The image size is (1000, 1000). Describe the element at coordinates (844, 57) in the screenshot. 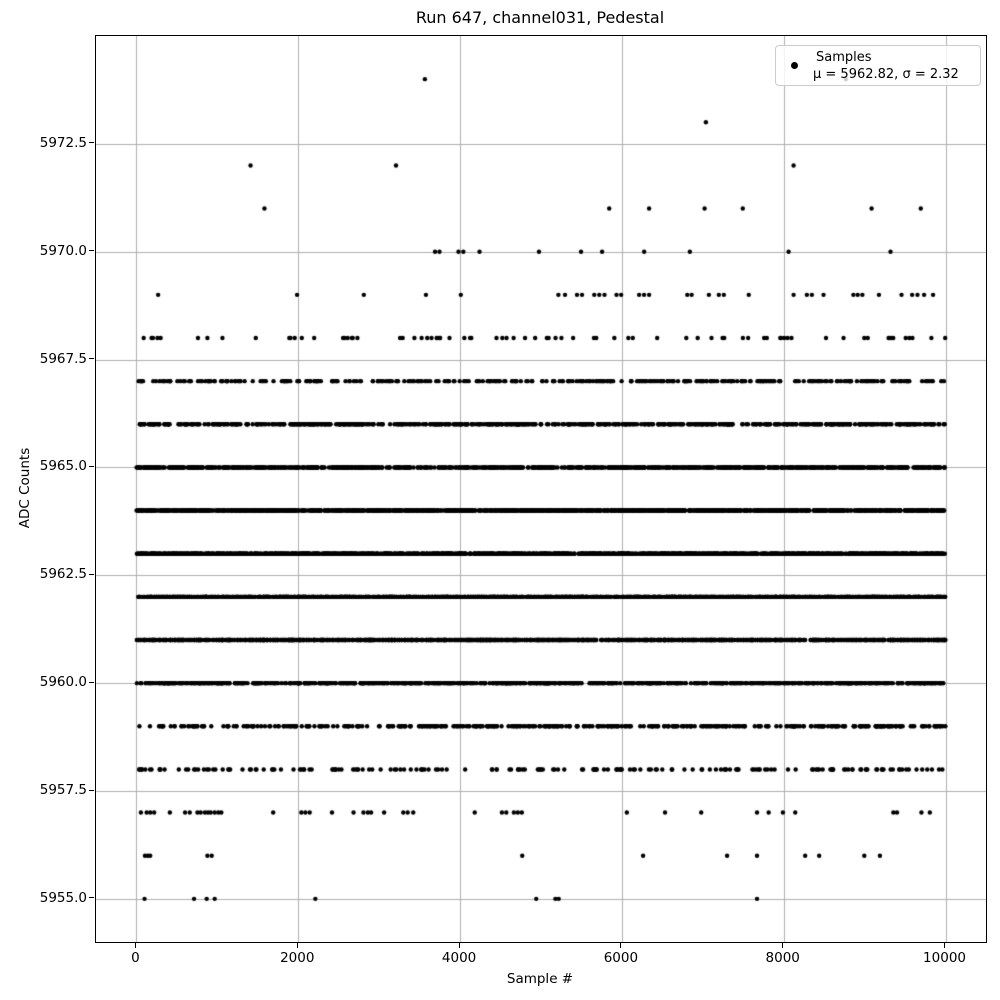

I see `legend-label-samples: Samples` at that location.